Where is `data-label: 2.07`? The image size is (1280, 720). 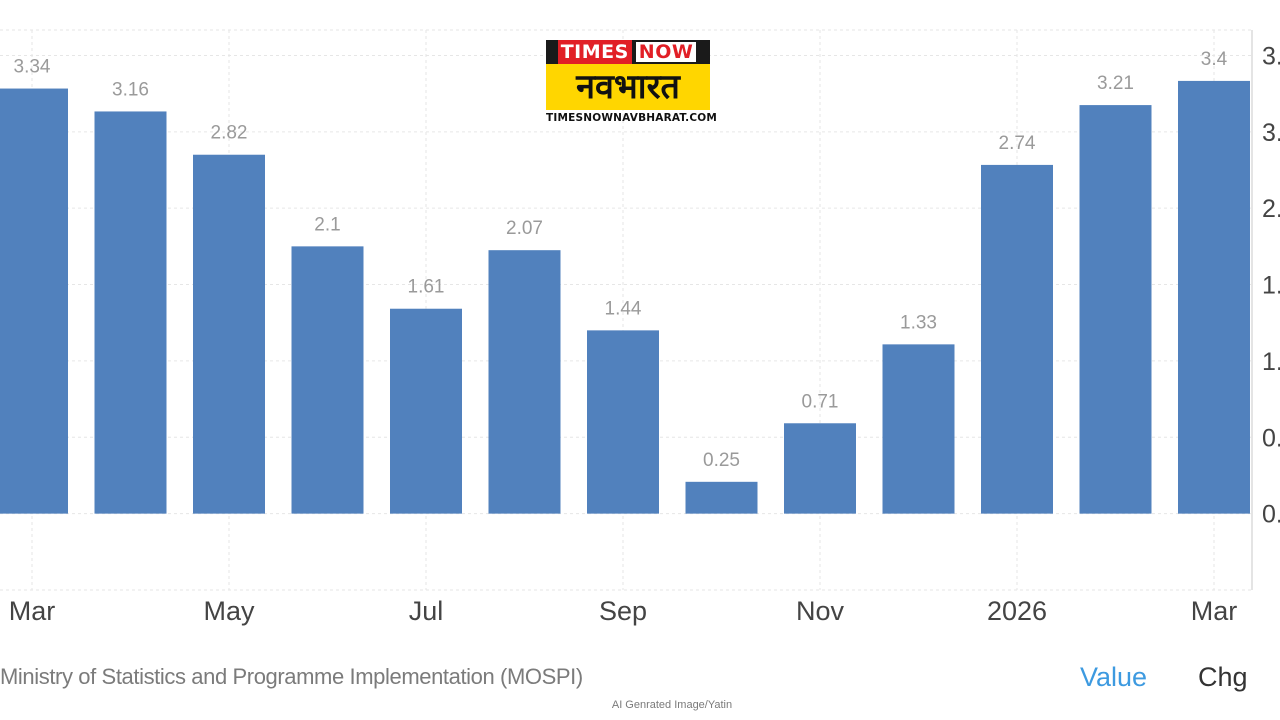
data-label: 2.07 is located at coordinates (524, 228).